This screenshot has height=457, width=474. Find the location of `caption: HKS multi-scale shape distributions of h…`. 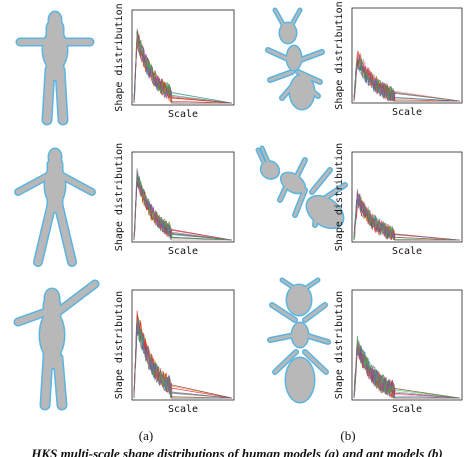

caption: HKS multi-scale shape distributions of h… is located at coordinates (236, 451).